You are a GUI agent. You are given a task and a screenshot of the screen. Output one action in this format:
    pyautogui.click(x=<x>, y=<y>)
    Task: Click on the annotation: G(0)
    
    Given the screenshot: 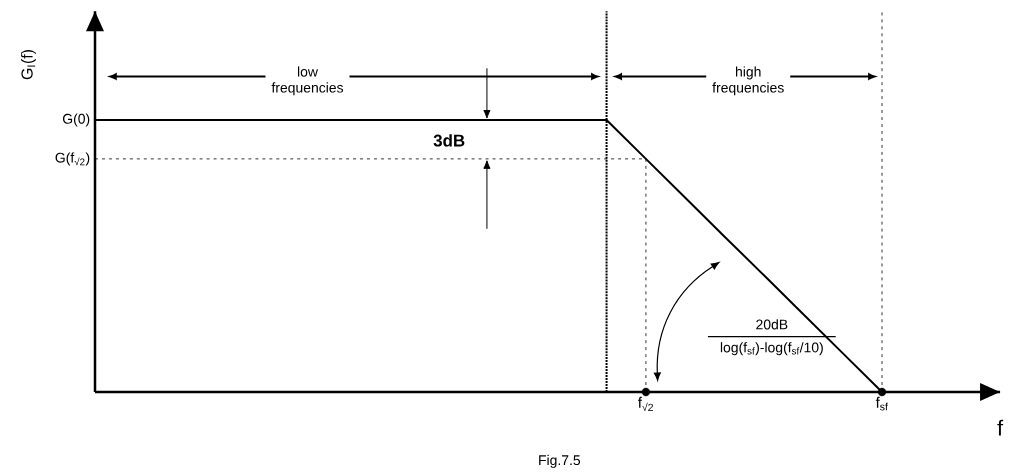 What is the action you would take?
    pyautogui.click(x=76, y=120)
    